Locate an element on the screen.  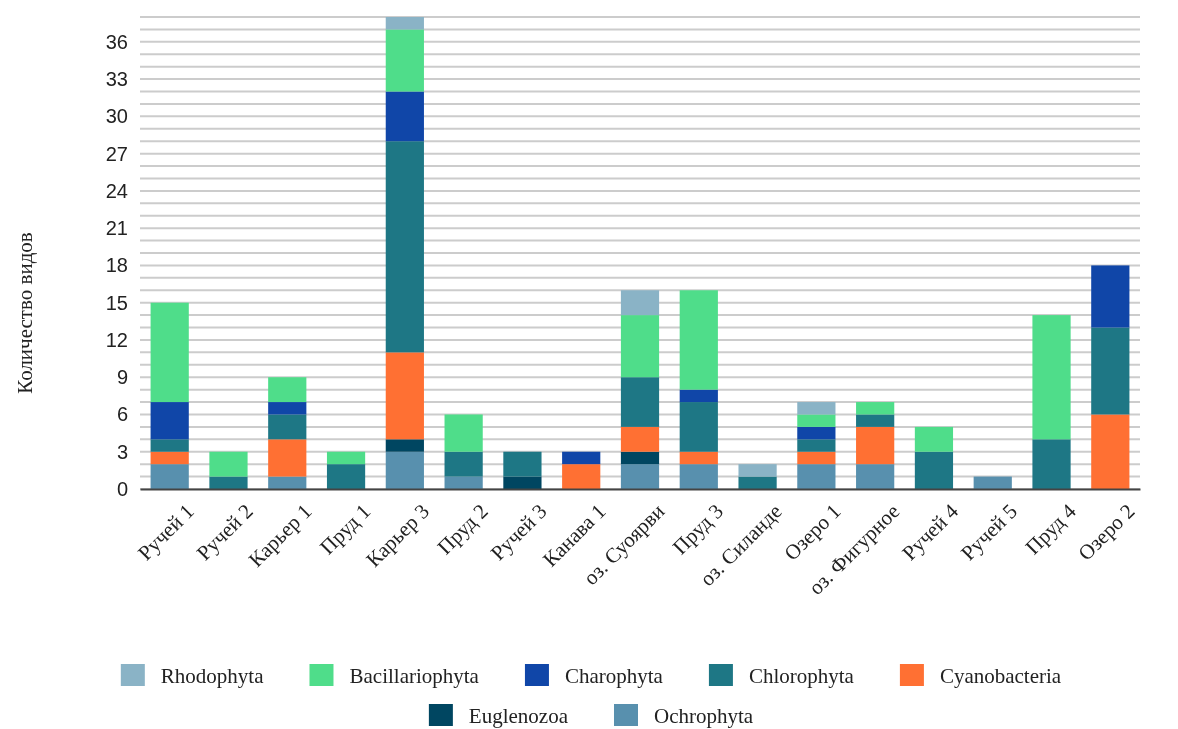
legend-label: Bacillariophyta is located at coordinates (414, 676).